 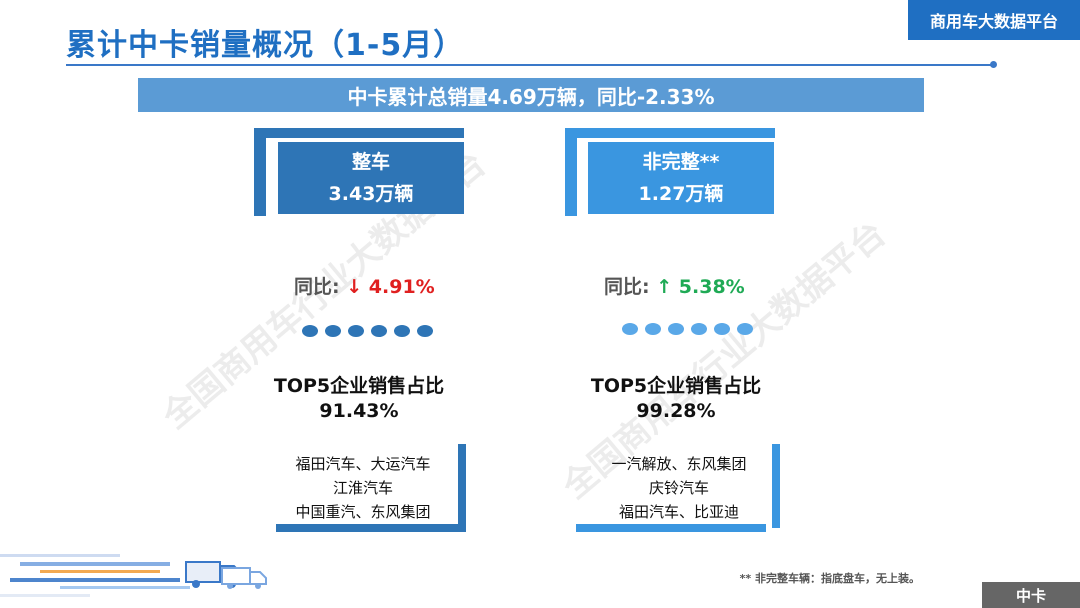 What do you see at coordinates (354, 287) in the screenshot?
I see `down-arrow-icon: ↓` at bounding box center [354, 287].